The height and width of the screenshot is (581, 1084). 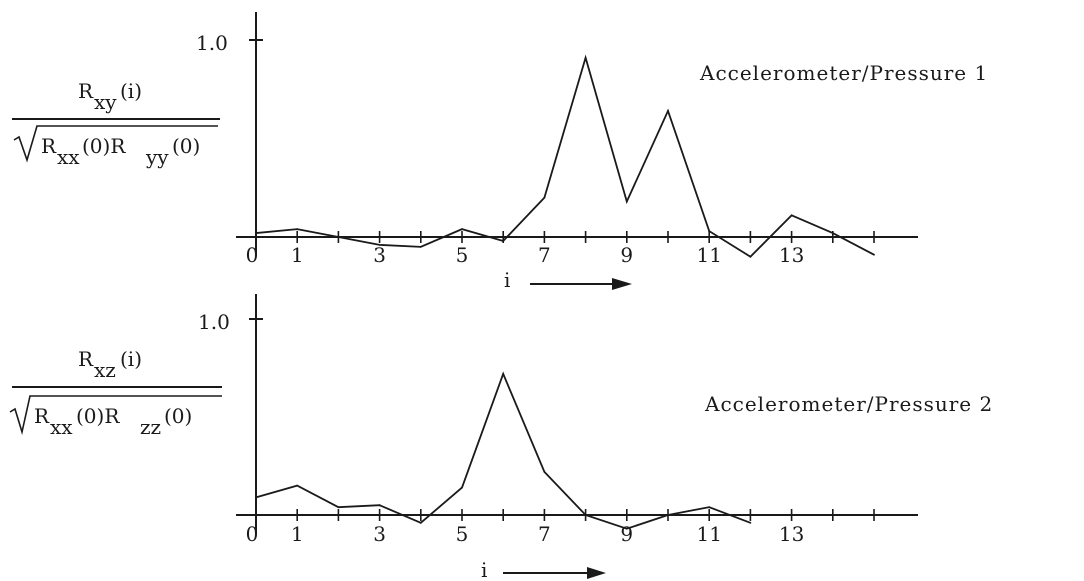 What do you see at coordinates (525, 255) in the screenshot?
I see `chart-1-x-tick-labels: 0 1 3 5 7 9 11 13` at bounding box center [525, 255].